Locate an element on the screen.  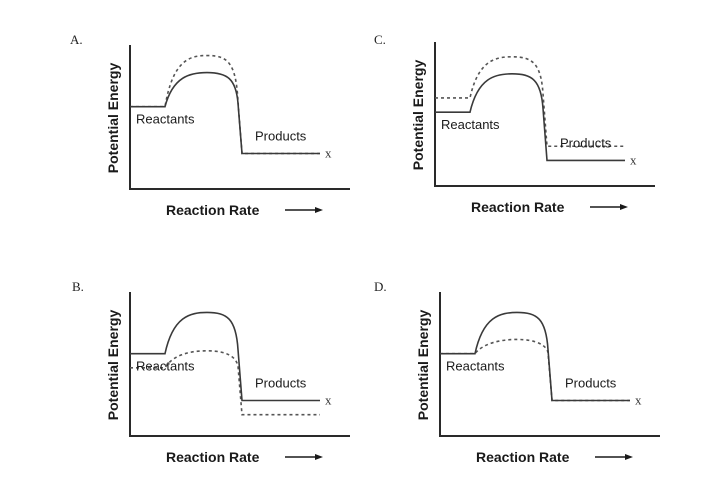
panel-letter: C. is located at coordinates (380, 39).